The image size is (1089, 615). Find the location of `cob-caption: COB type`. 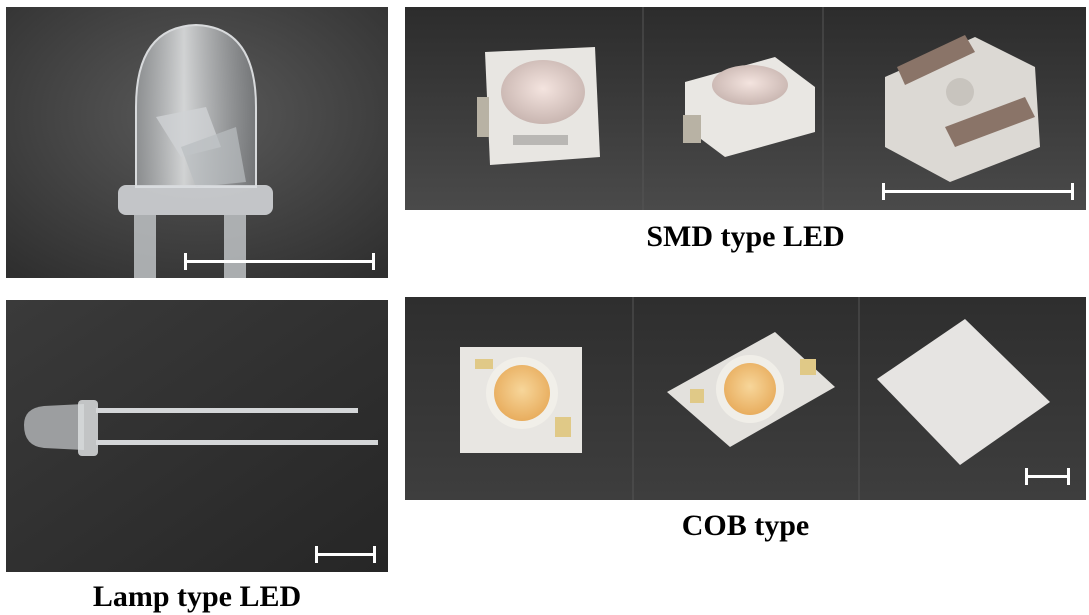

cob-caption: COB type is located at coordinates (745, 525).